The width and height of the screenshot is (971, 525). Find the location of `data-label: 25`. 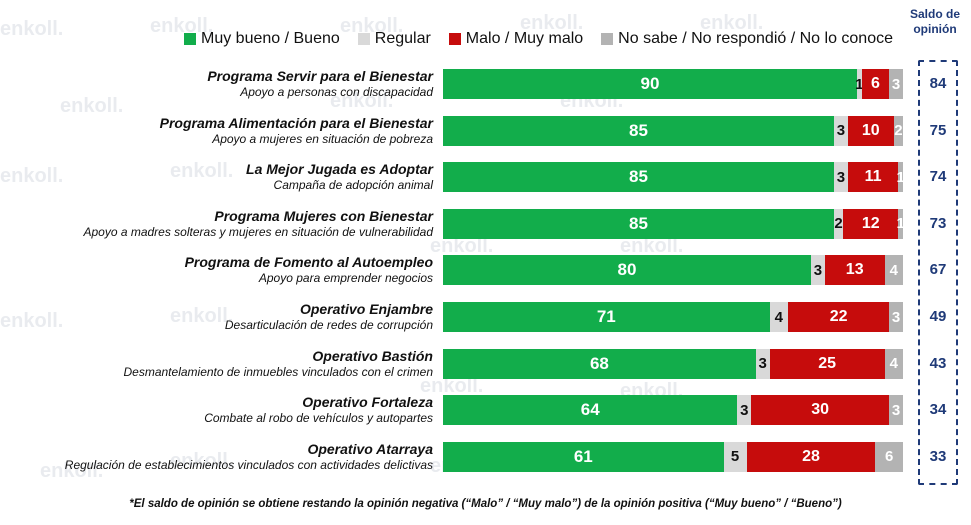

data-label: 25 is located at coordinates (827, 363).